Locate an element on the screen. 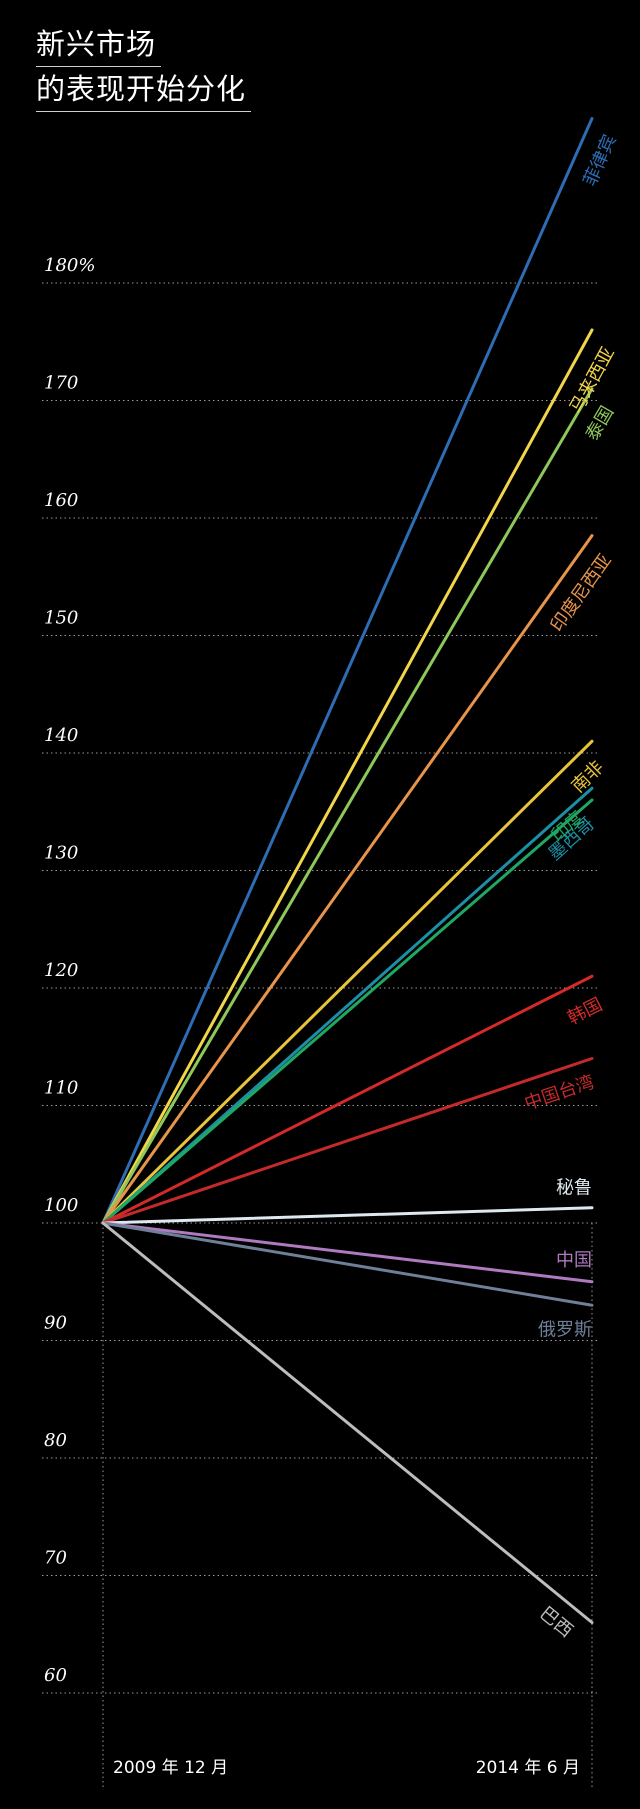 The height and width of the screenshot is (1809, 640). title-block: 新兴市场 的表现开始分化 is located at coordinates (143, 67).